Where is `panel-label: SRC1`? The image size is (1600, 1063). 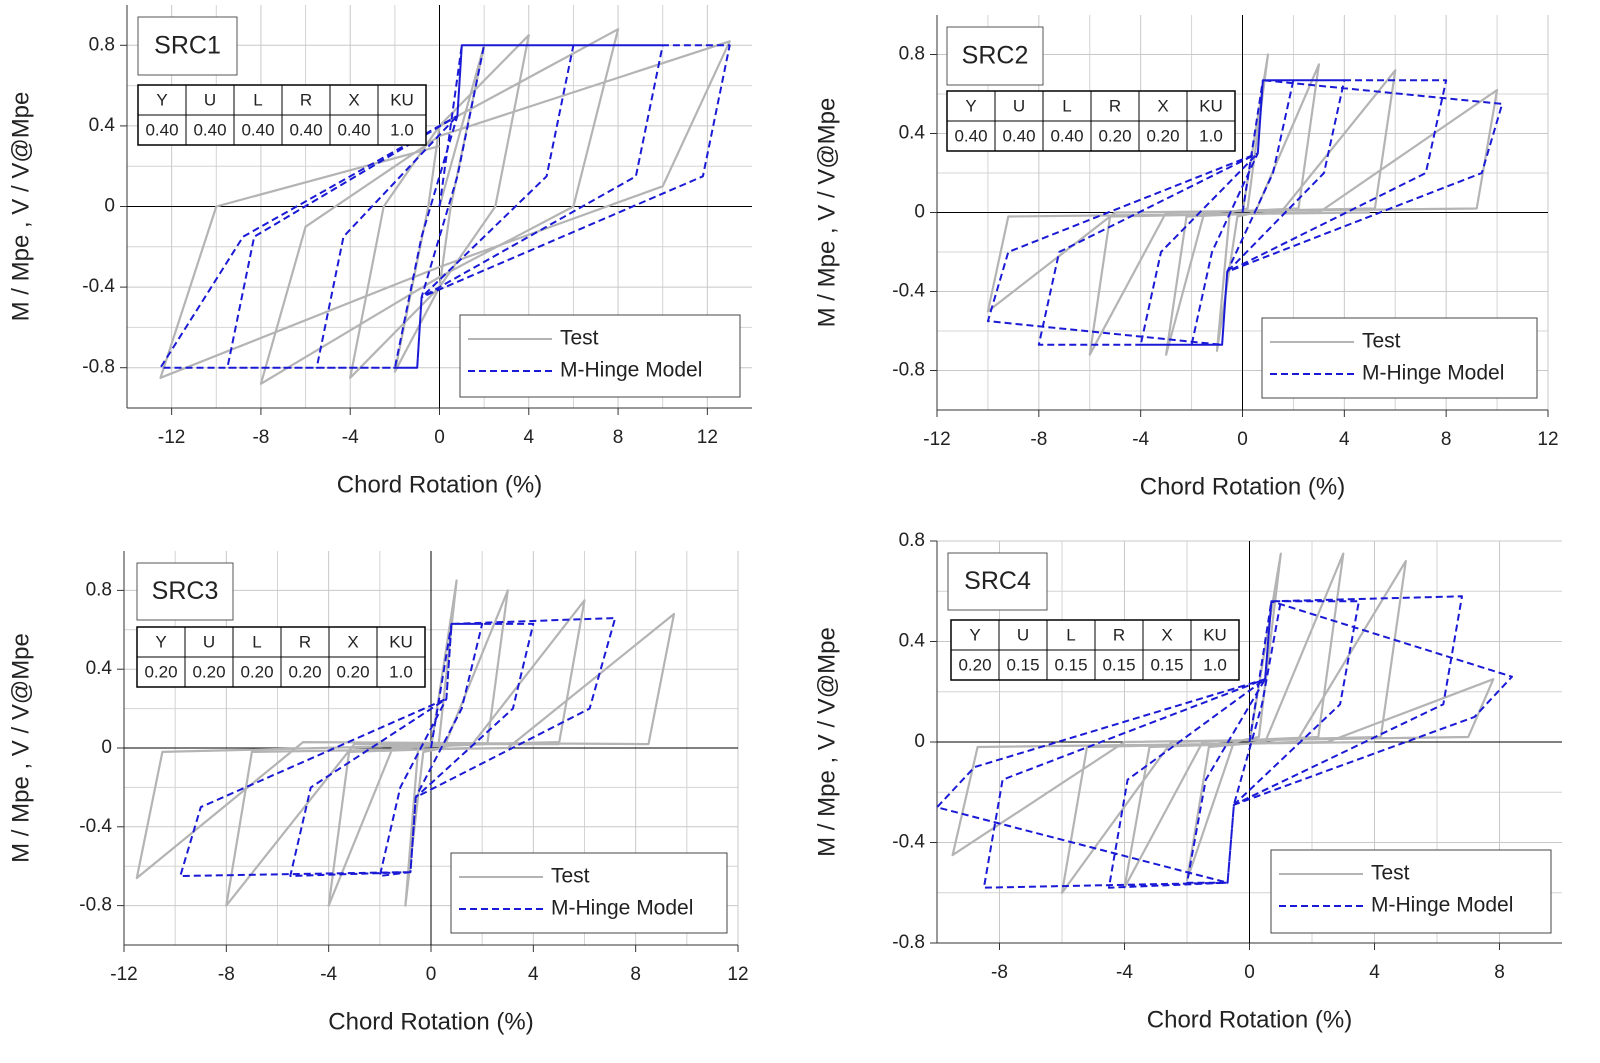 panel-label: SRC1 is located at coordinates (187, 46).